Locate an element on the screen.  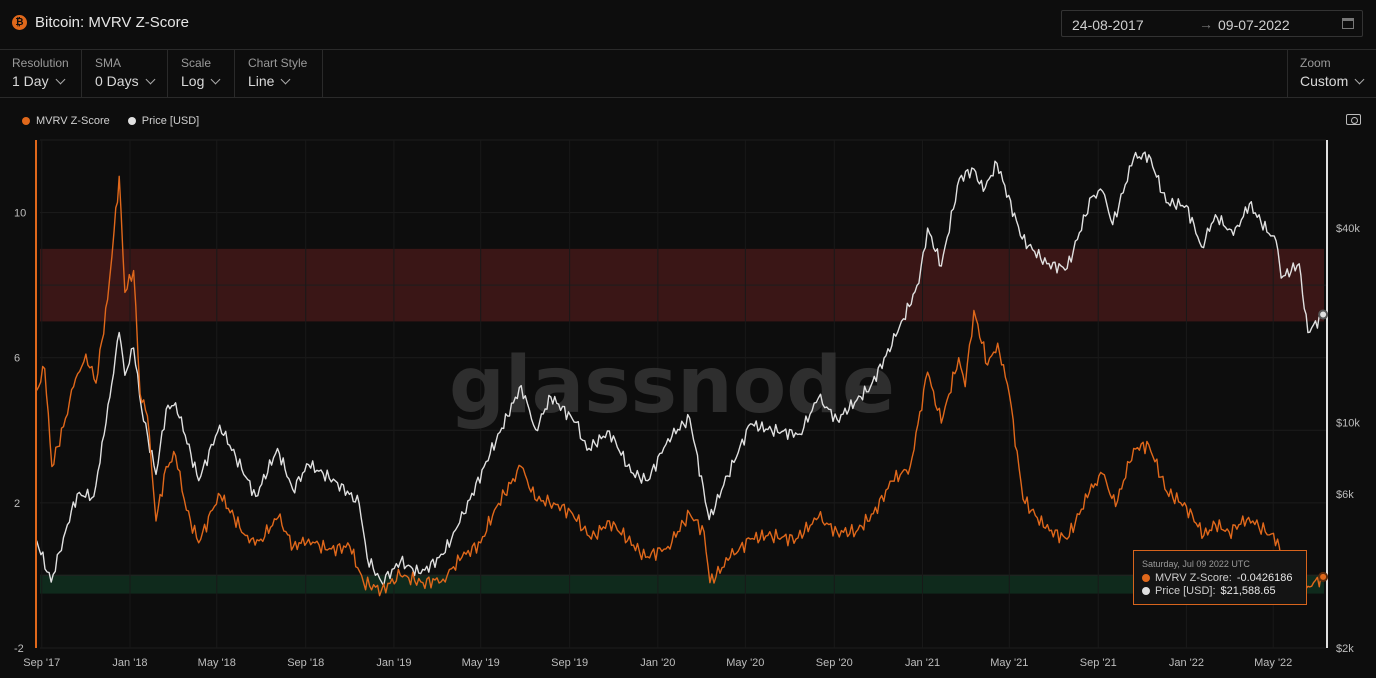
sma-label: SMA is located at coordinates (108, 63).